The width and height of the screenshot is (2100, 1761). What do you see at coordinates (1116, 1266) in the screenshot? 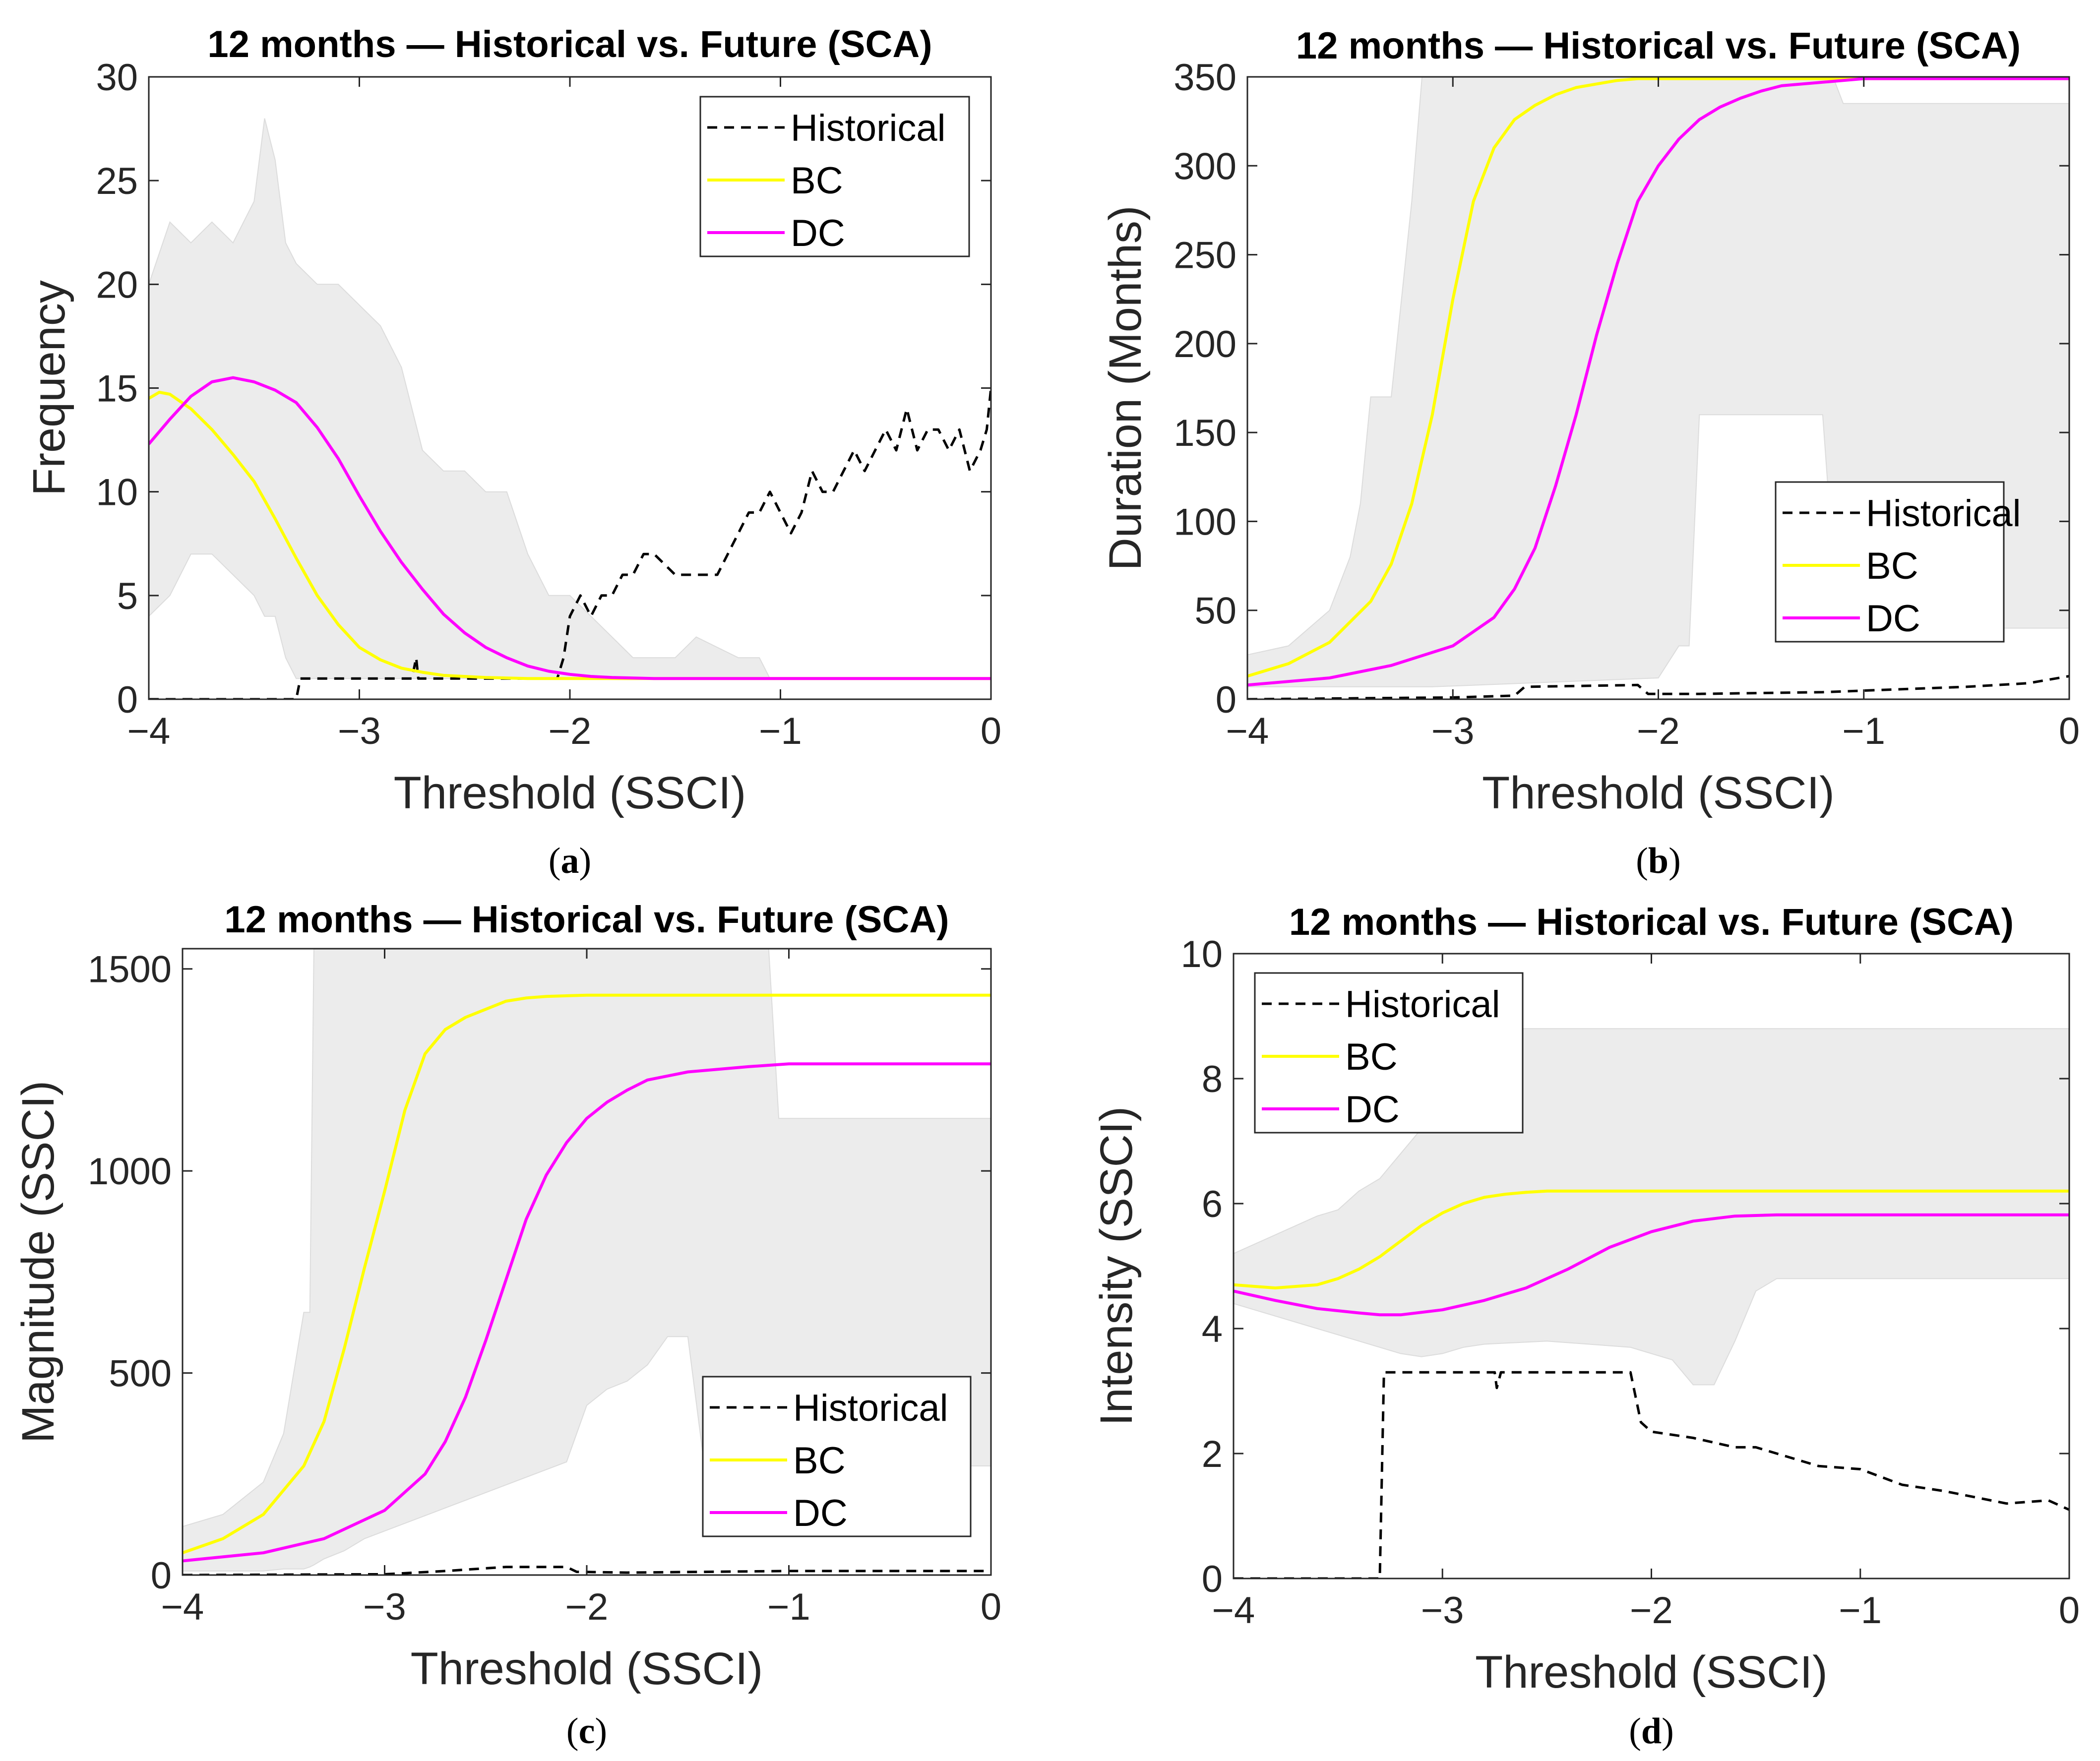
I see `y-axis-label: Intensity (SSCI)` at bounding box center [1116, 1266].